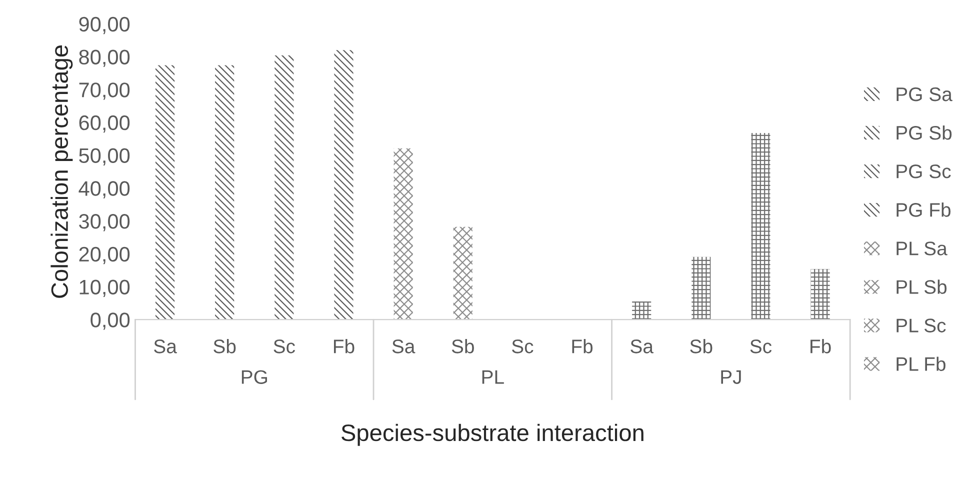 The width and height of the screenshot is (966, 477). I want to click on y-tick-label: 70,00, so click(104, 91).